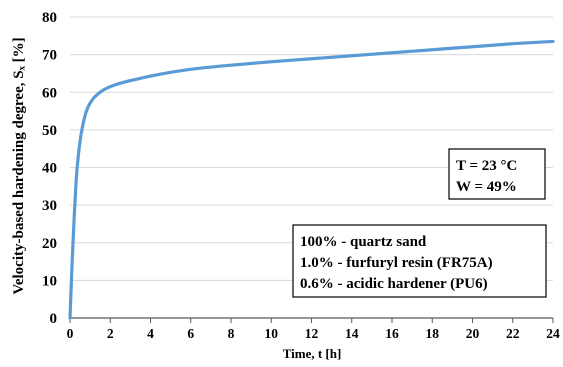 This screenshot has width=563, height=367. I want to click on x-tick-label: 12, so click(312, 333).